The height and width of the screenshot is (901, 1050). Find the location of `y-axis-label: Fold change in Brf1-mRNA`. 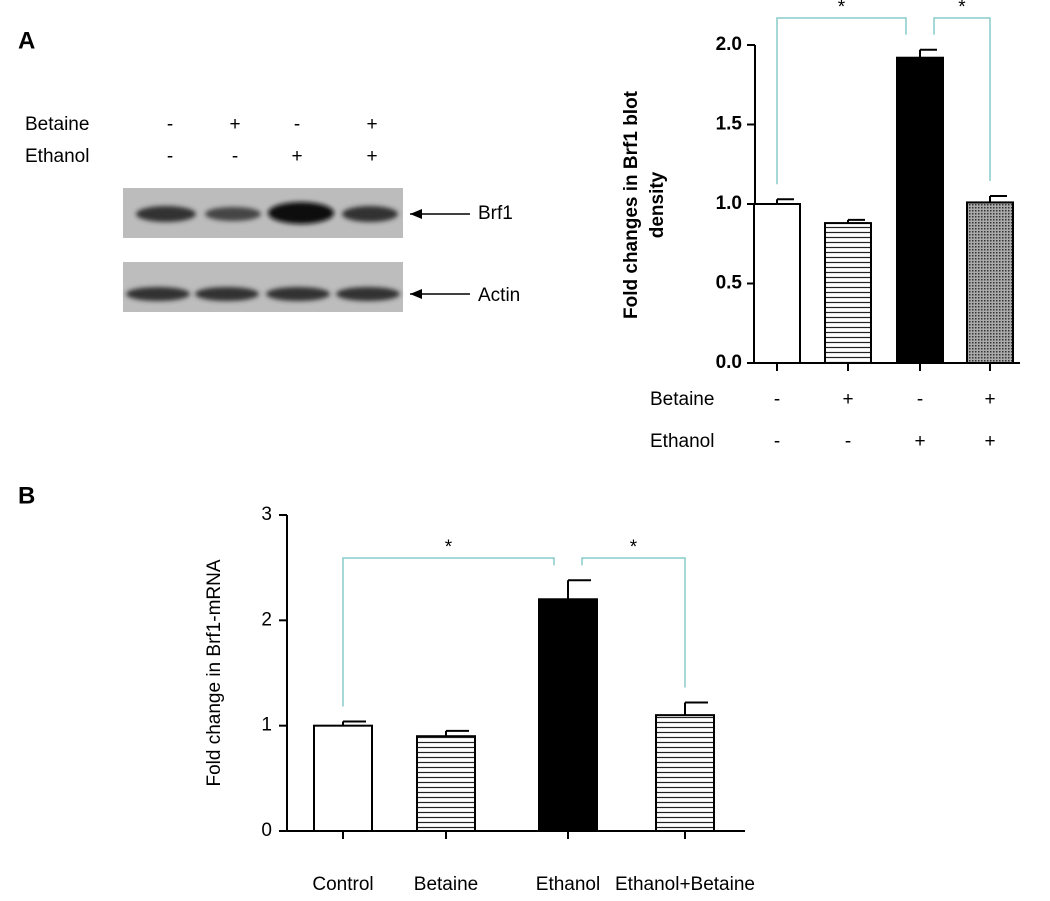

y-axis-label: Fold change in Brf1-mRNA is located at coordinates (214, 672).